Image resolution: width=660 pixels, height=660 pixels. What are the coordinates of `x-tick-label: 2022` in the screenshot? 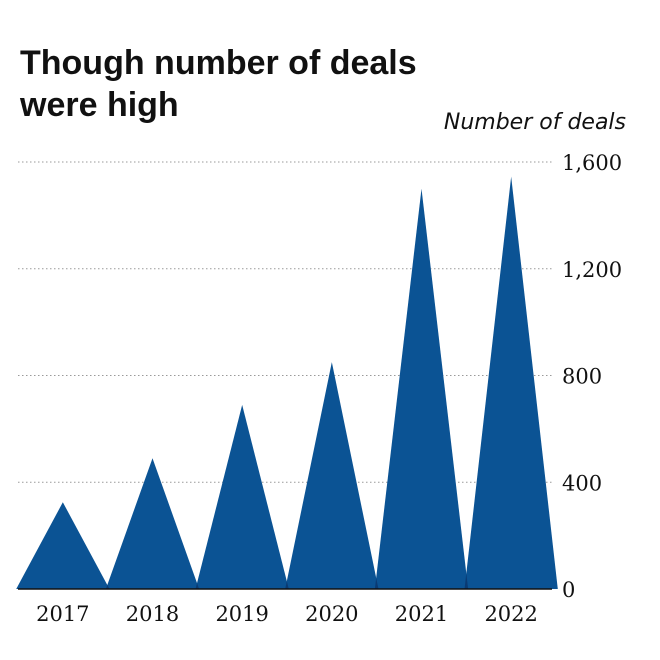 It's located at (510, 614).